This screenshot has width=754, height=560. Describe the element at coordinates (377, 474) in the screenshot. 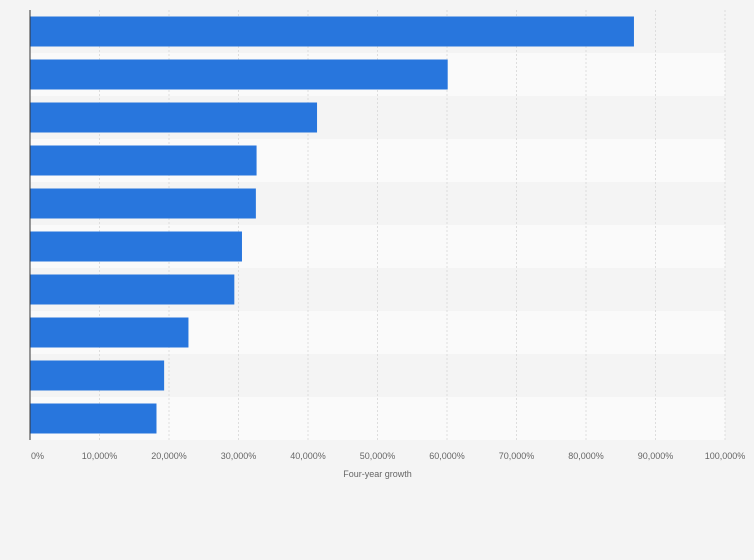

I see `x-axis-title: Four-year growth` at that location.